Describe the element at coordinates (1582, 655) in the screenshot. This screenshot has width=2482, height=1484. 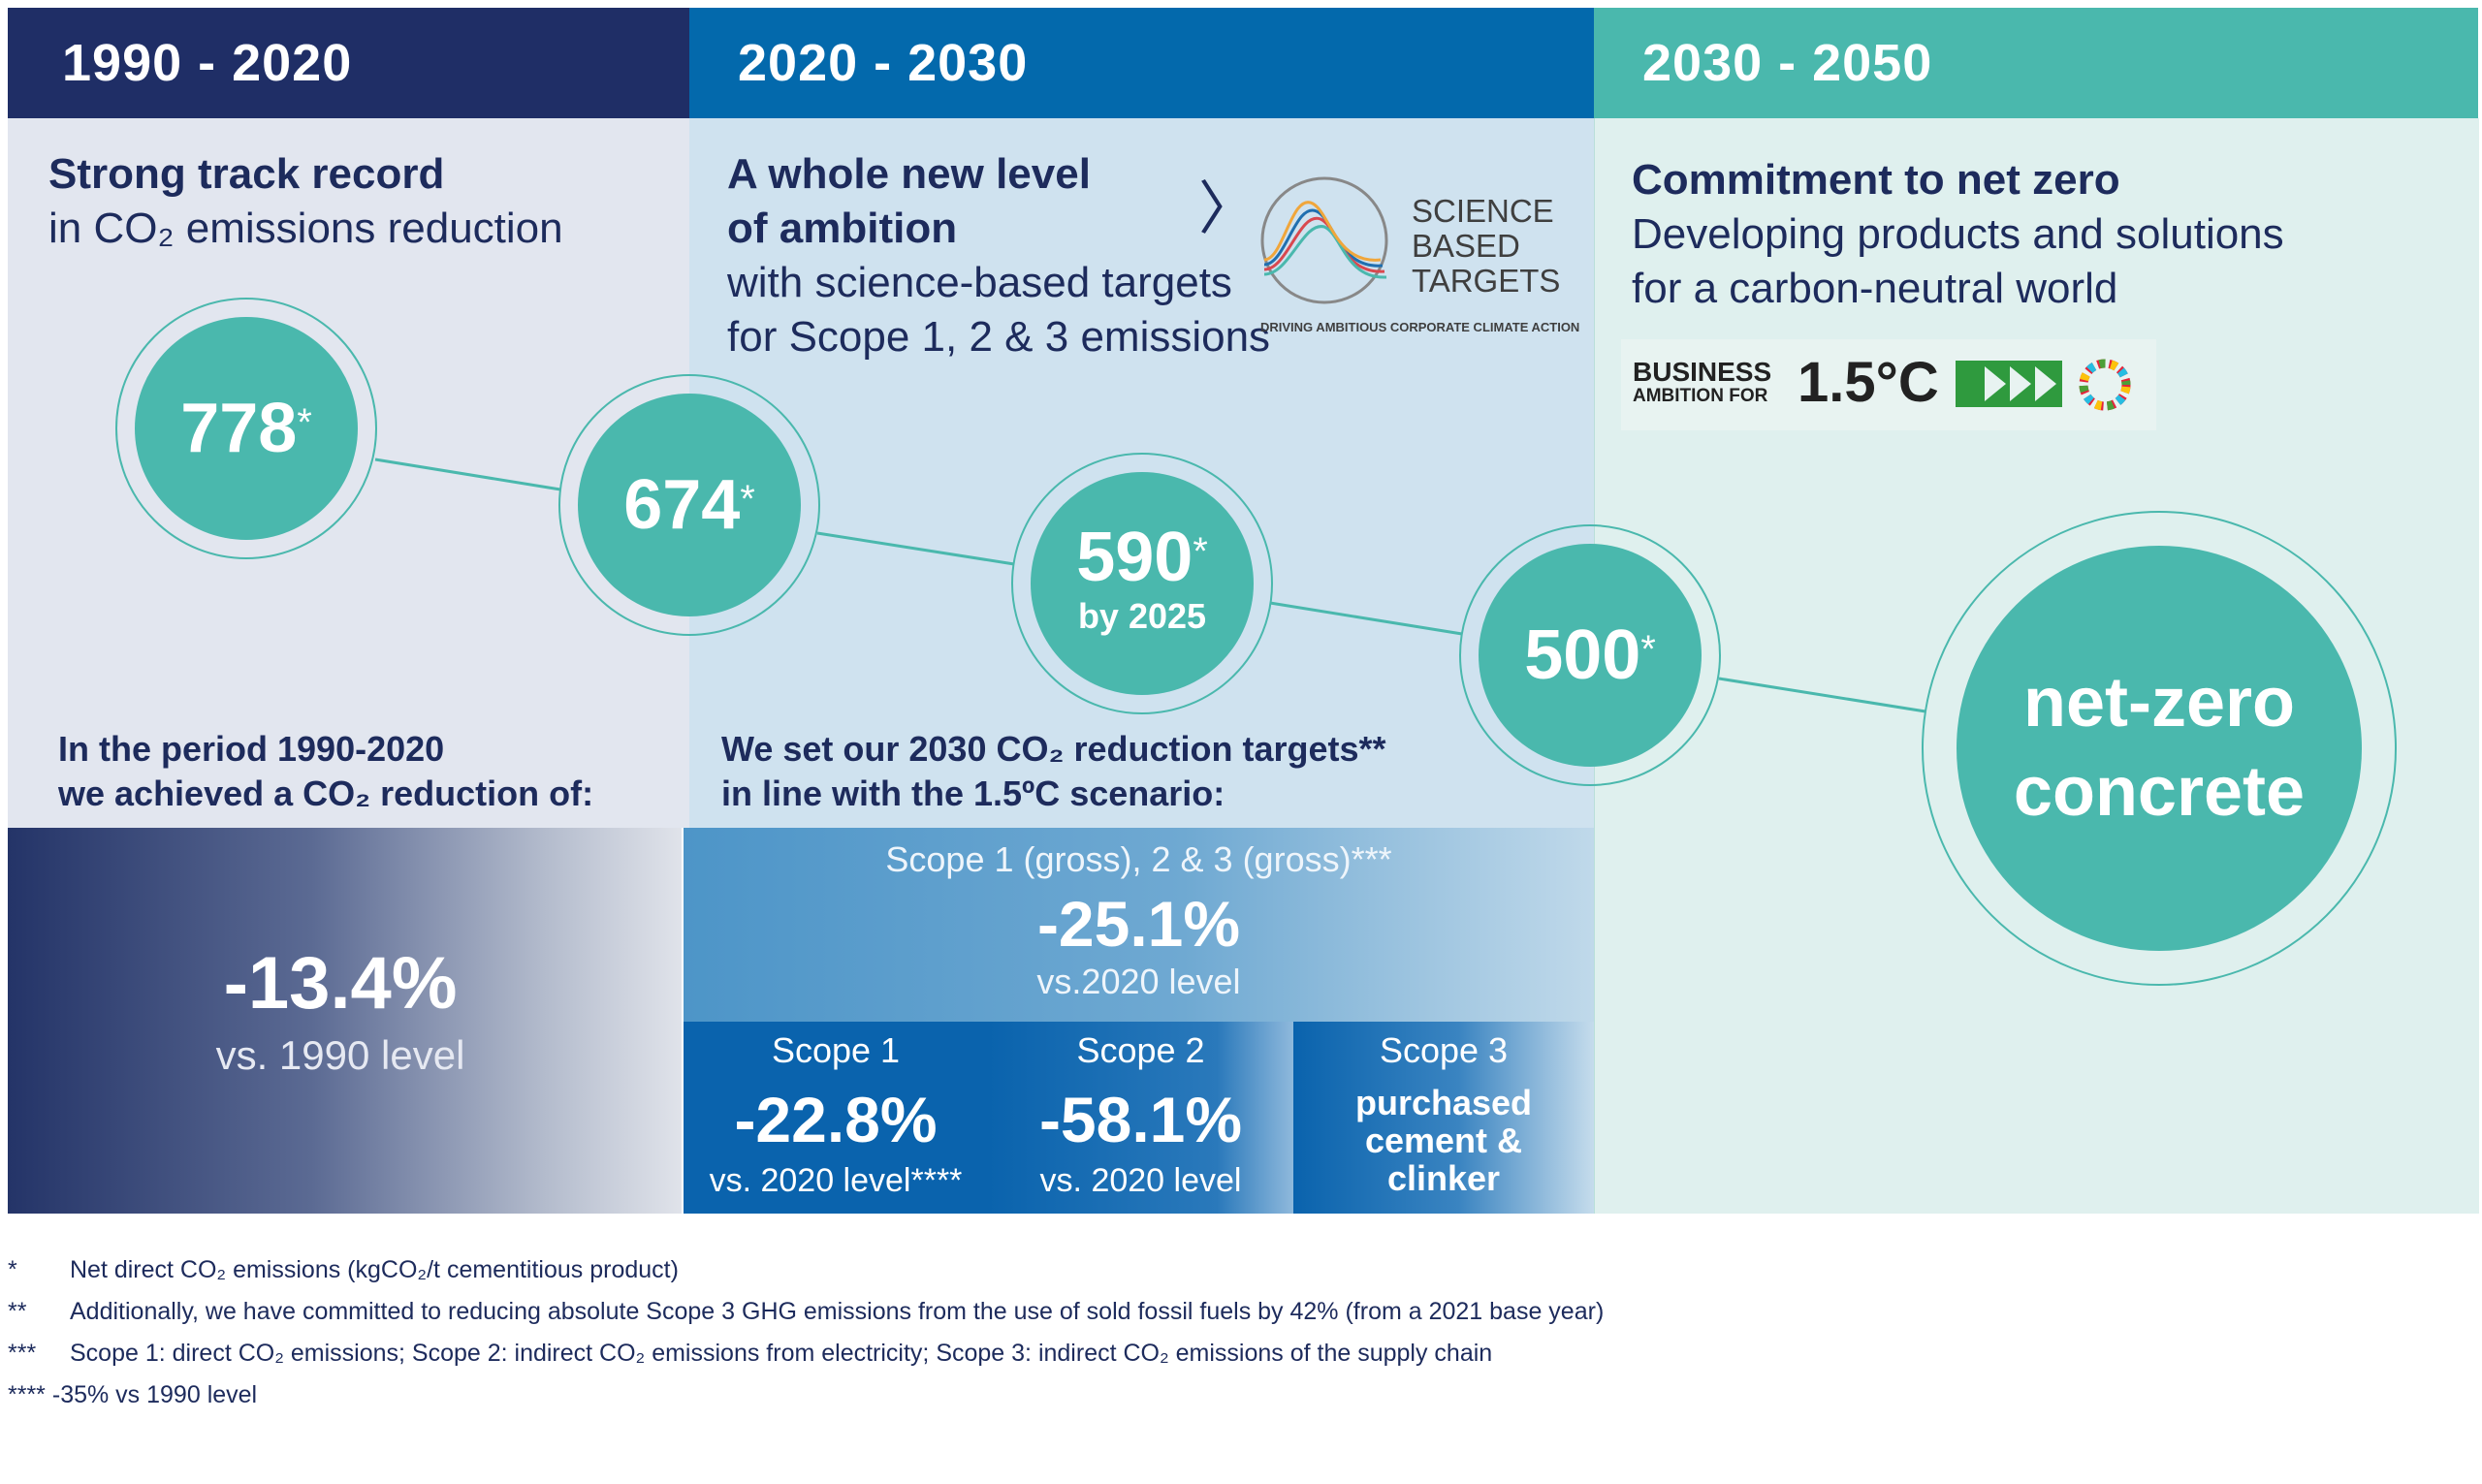
I see `milestone-value: 500` at that location.